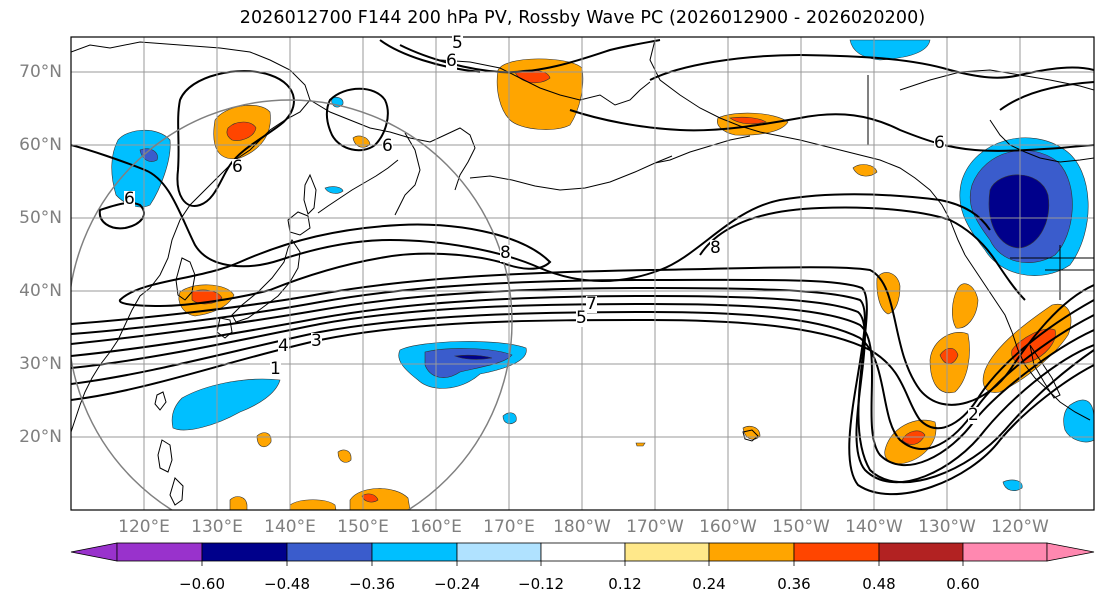 Image resolution: width=1105 pixels, height=604 pixels. I want to click on sakhalin, so click(310, 194).